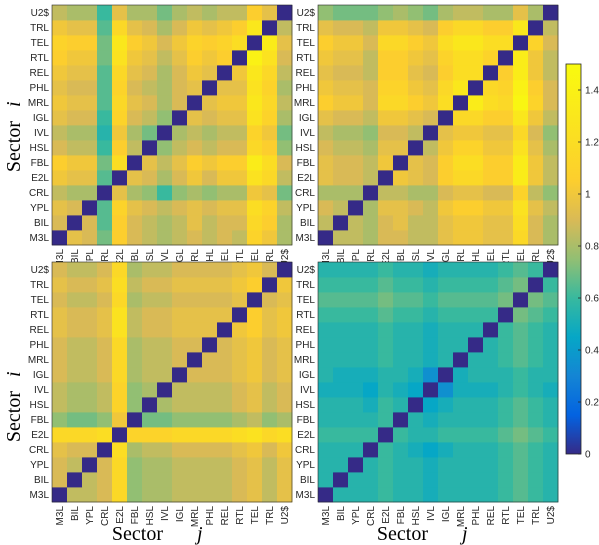  What do you see at coordinates (491, 259) in the screenshot?
I see `x-tick-label: REL` at bounding box center [491, 259].